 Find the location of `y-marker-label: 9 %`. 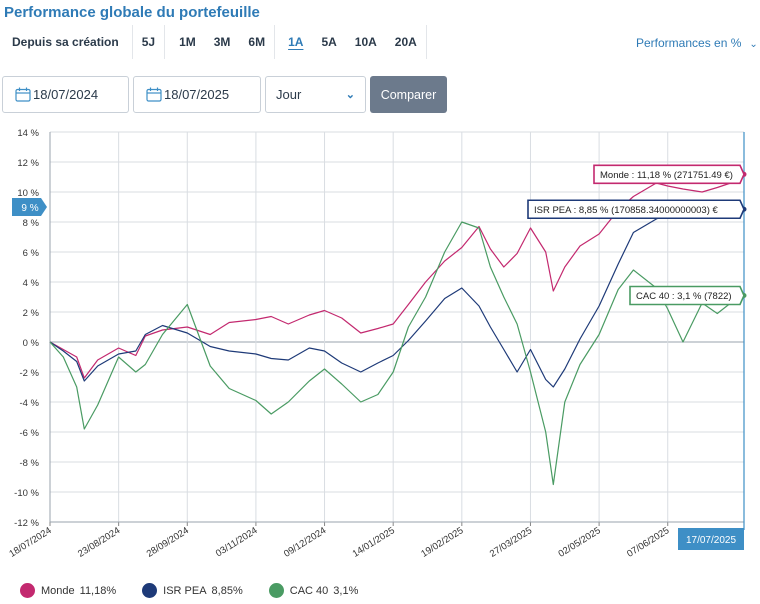

y-marker-label: 9 % is located at coordinates (29, 208).